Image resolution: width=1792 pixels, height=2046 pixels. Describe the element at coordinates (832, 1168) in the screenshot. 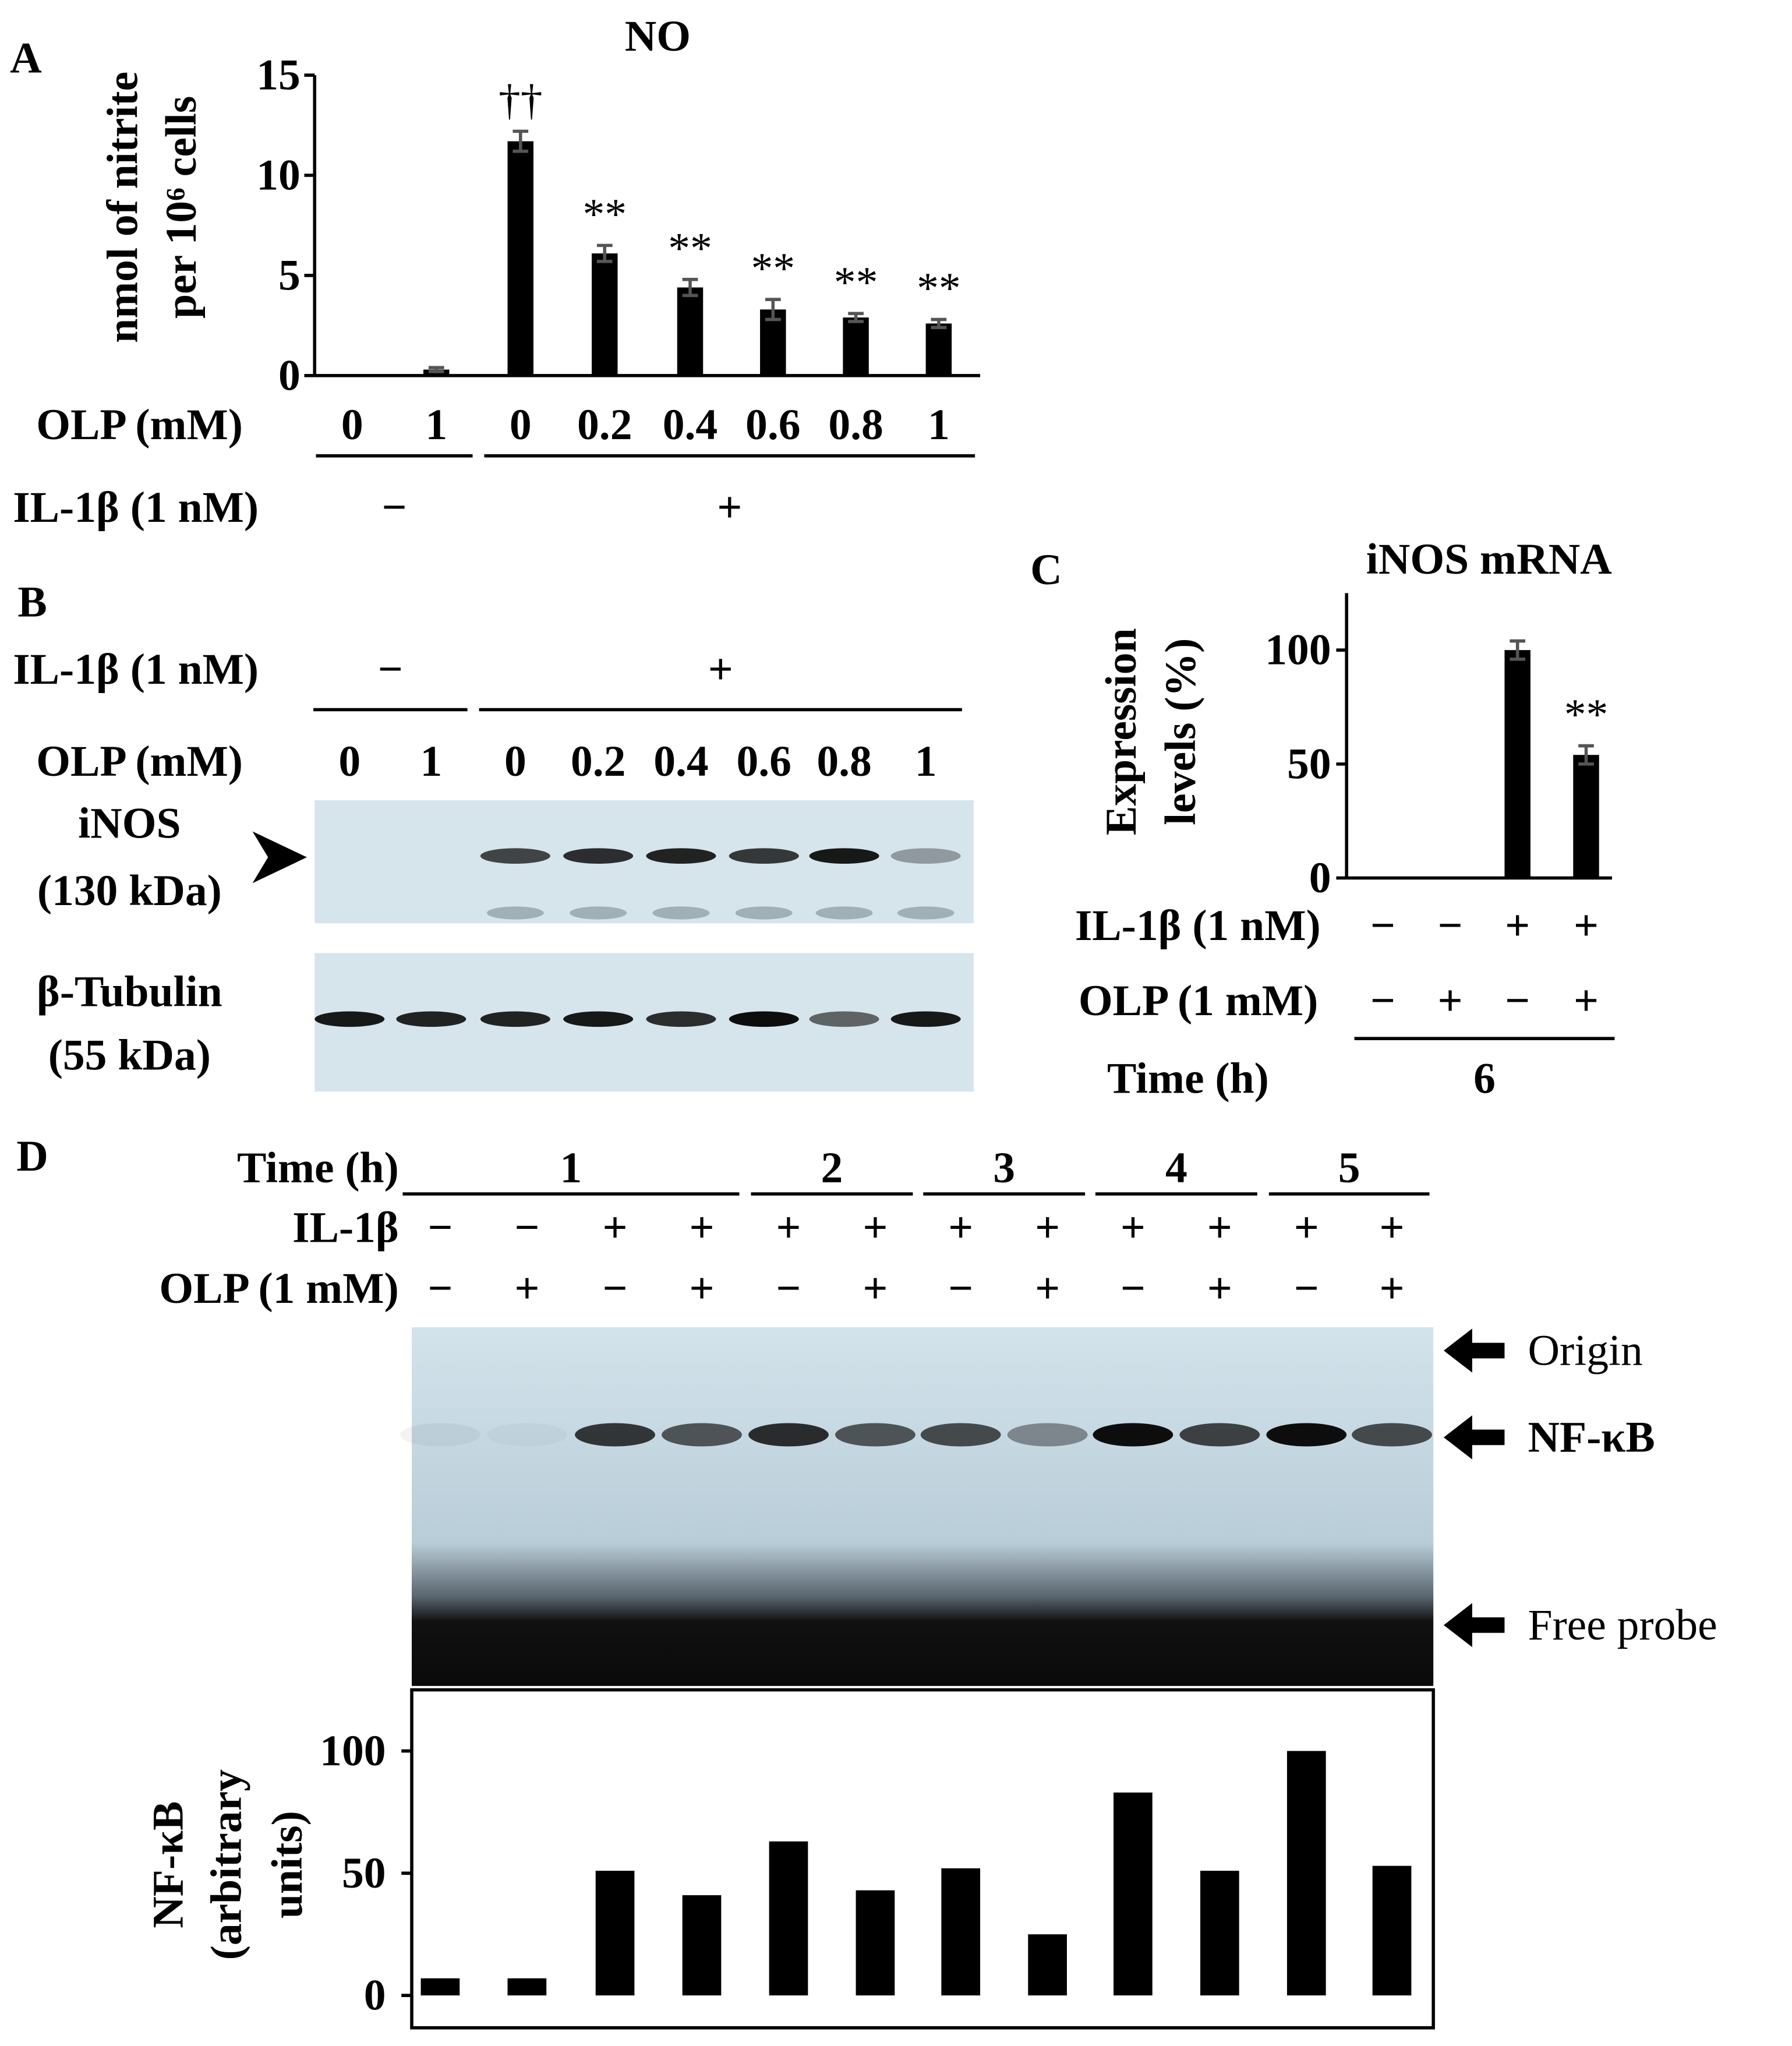

I see `row-group: 2` at that location.